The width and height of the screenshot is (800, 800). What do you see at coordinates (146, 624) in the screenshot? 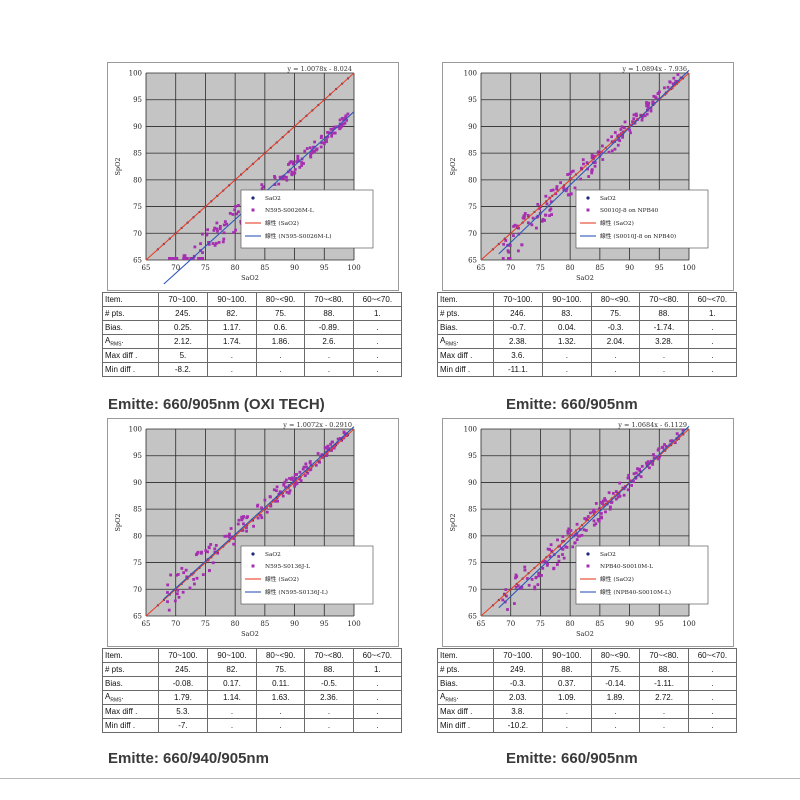
I see `x-tick-label: 65` at bounding box center [146, 624].